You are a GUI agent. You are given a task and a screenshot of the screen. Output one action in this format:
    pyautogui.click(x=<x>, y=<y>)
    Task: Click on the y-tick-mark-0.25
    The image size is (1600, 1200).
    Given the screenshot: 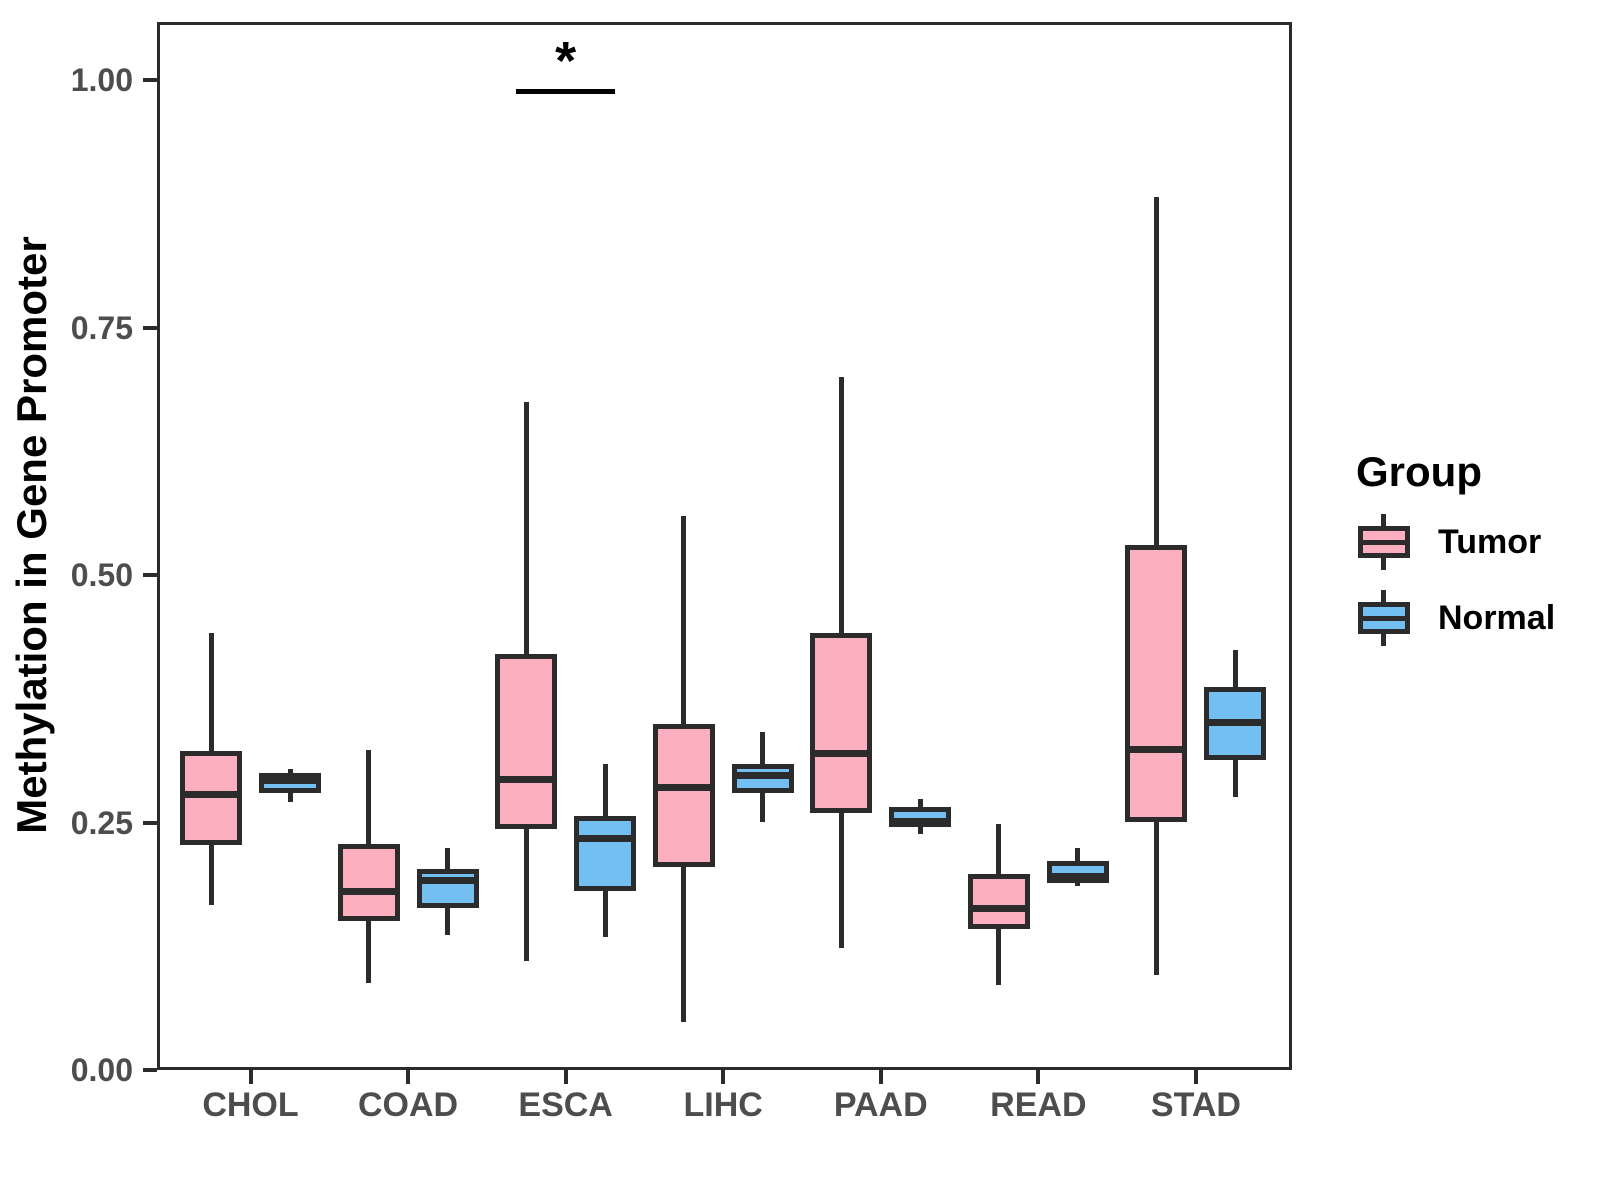 What is the action you would take?
    pyautogui.click(x=150, y=822)
    